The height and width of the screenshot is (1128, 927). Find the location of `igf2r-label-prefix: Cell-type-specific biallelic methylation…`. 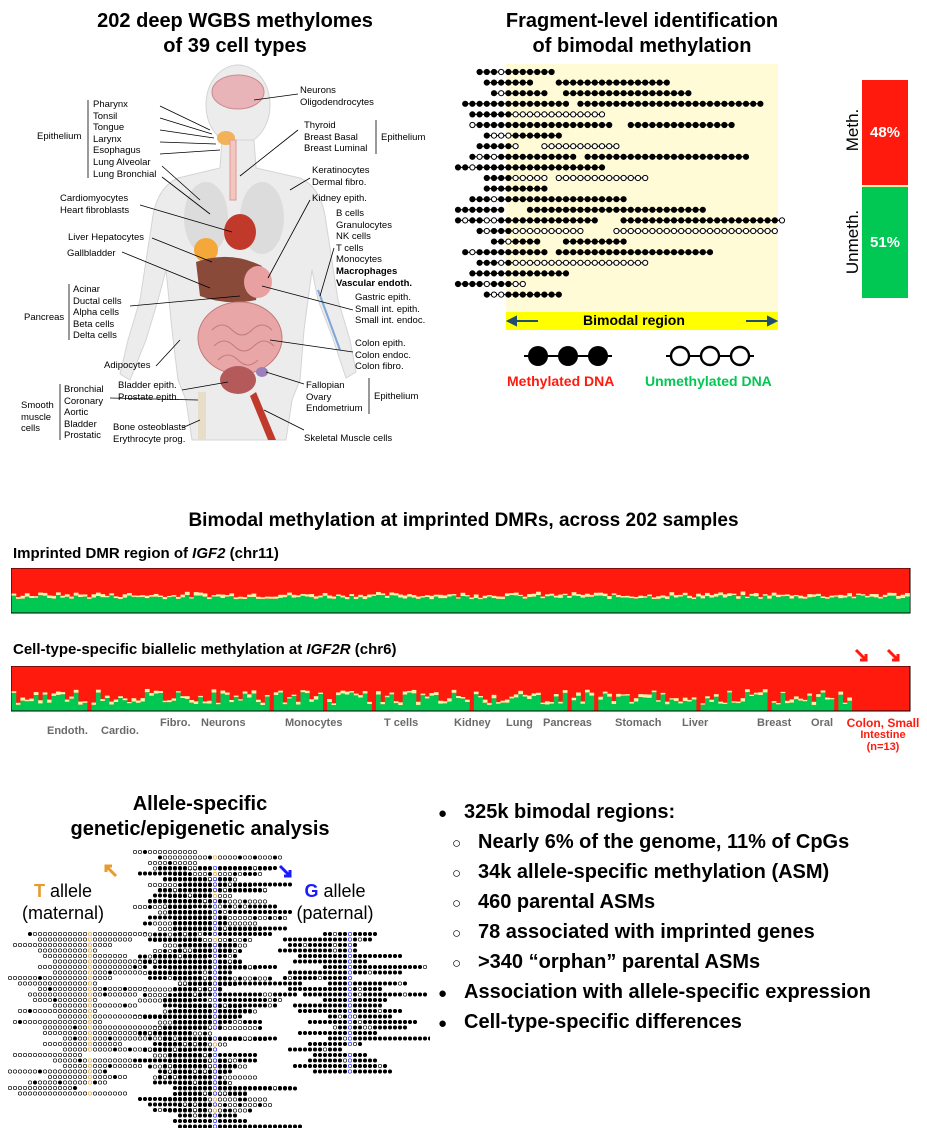

igf2r-label-prefix: Cell-type-specific biallelic methylation… is located at coordinates (160, 649).